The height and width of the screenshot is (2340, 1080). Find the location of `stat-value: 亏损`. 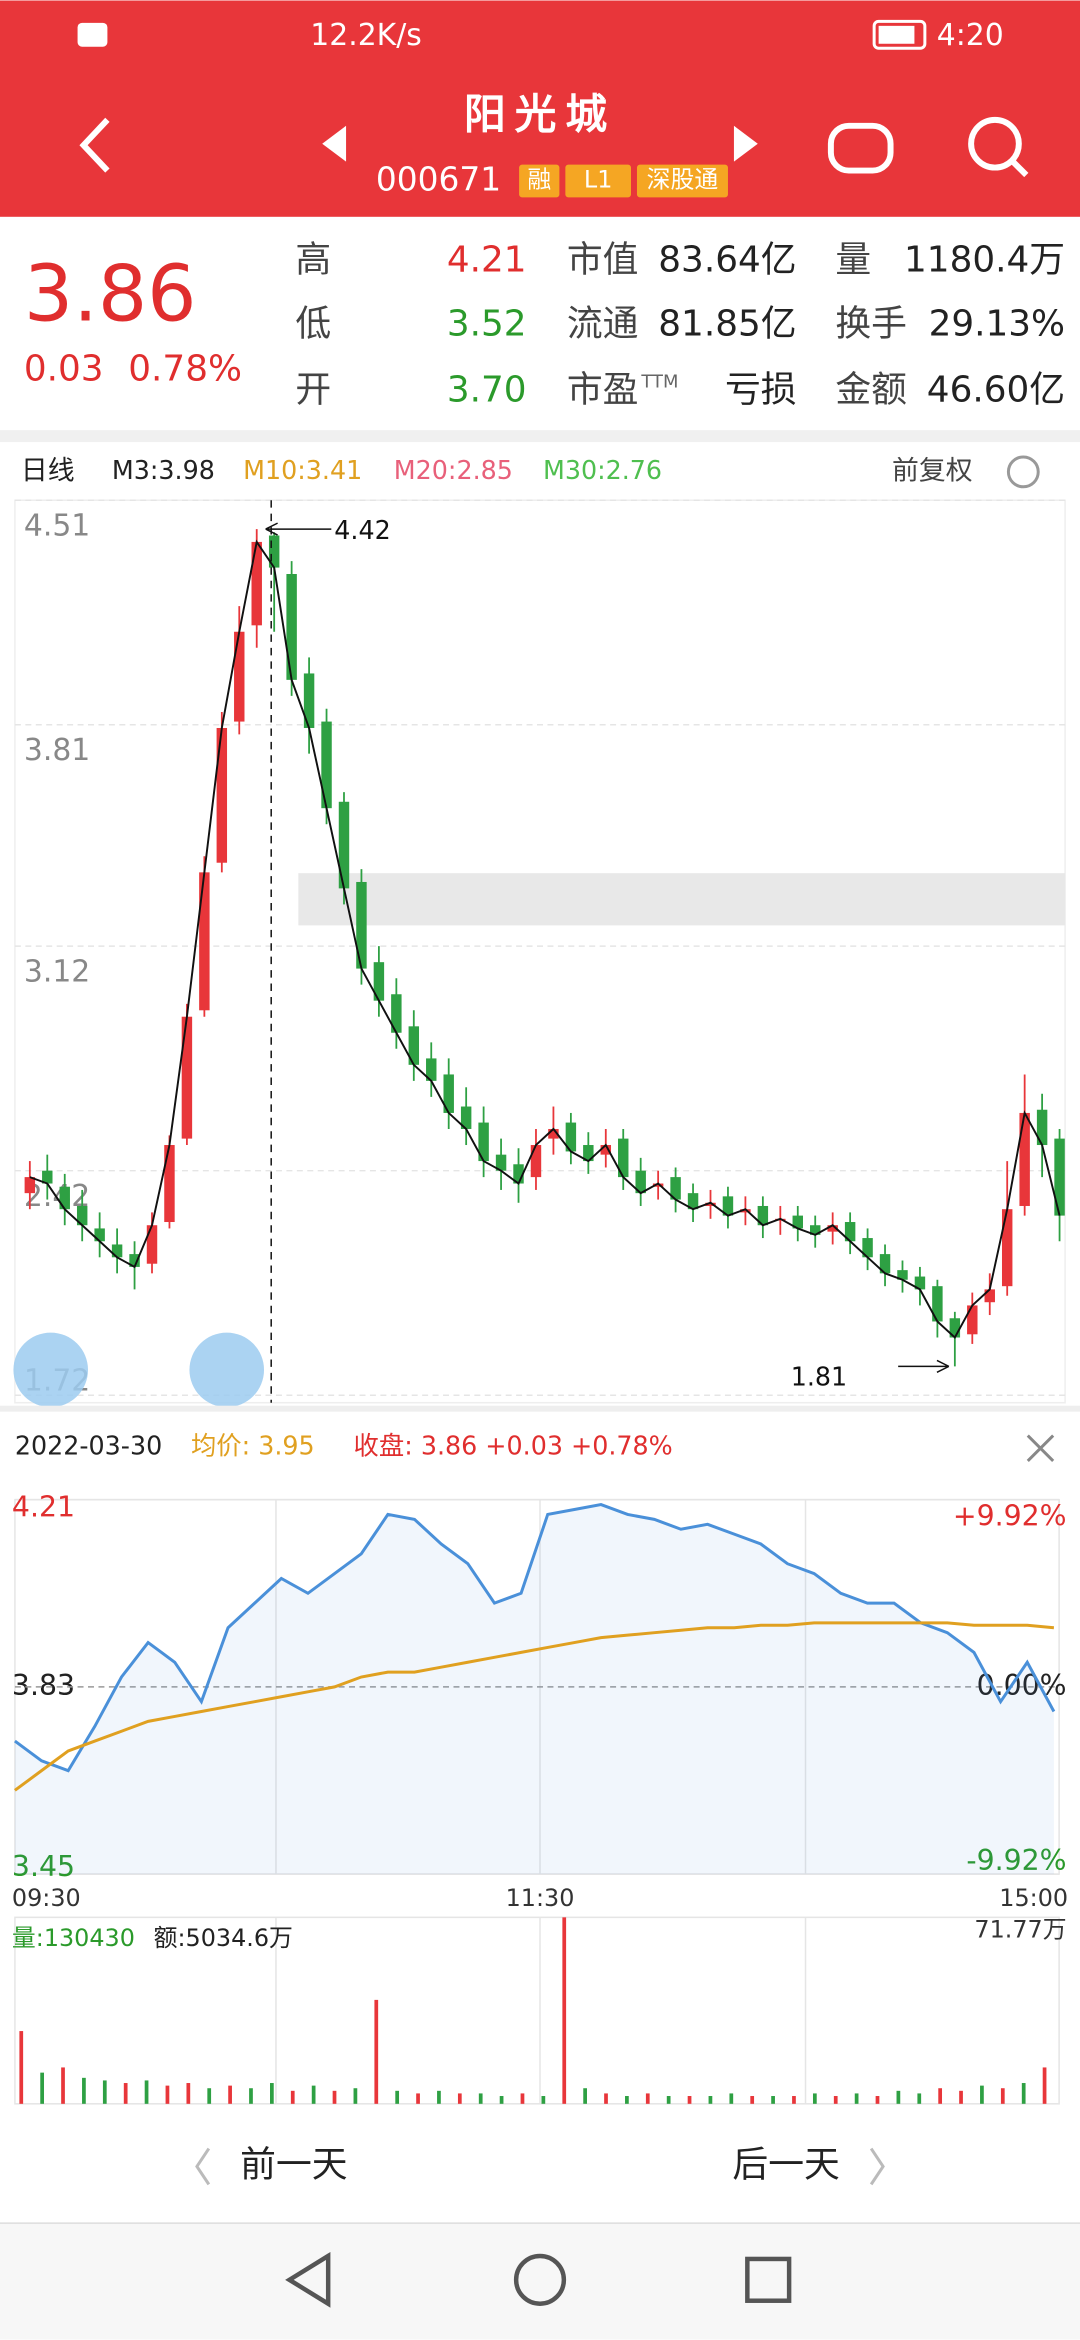

stat-value: 亏损 is located at coordinates (761, 389).